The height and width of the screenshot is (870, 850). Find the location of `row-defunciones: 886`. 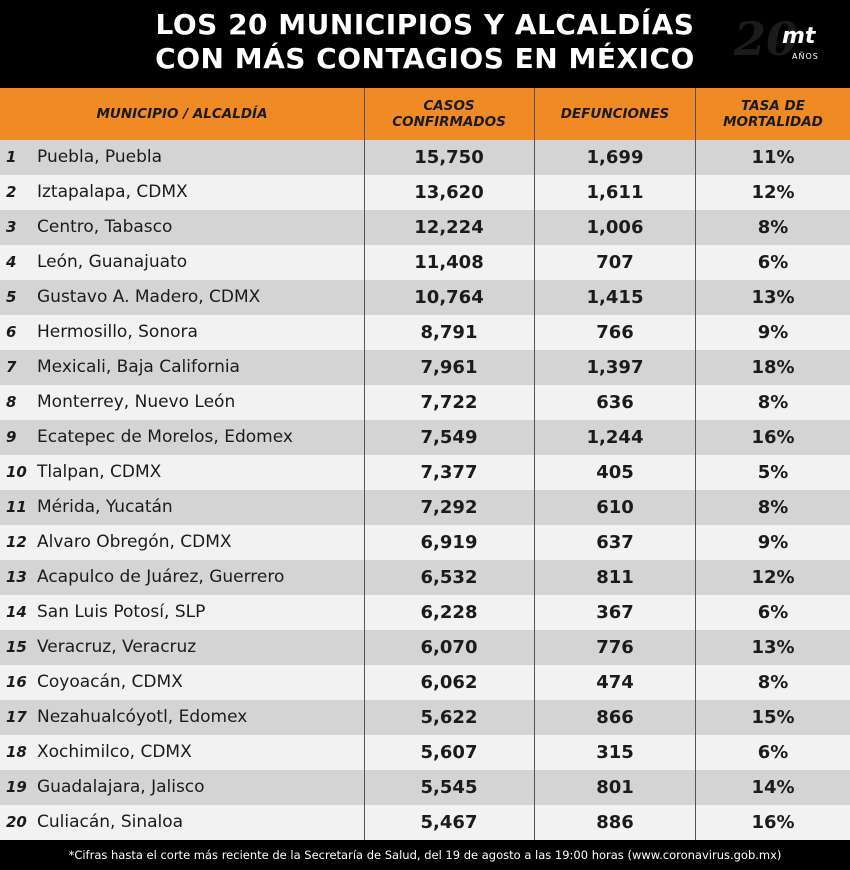

row-defunciones: 886 is located at coordinates (615, 822).